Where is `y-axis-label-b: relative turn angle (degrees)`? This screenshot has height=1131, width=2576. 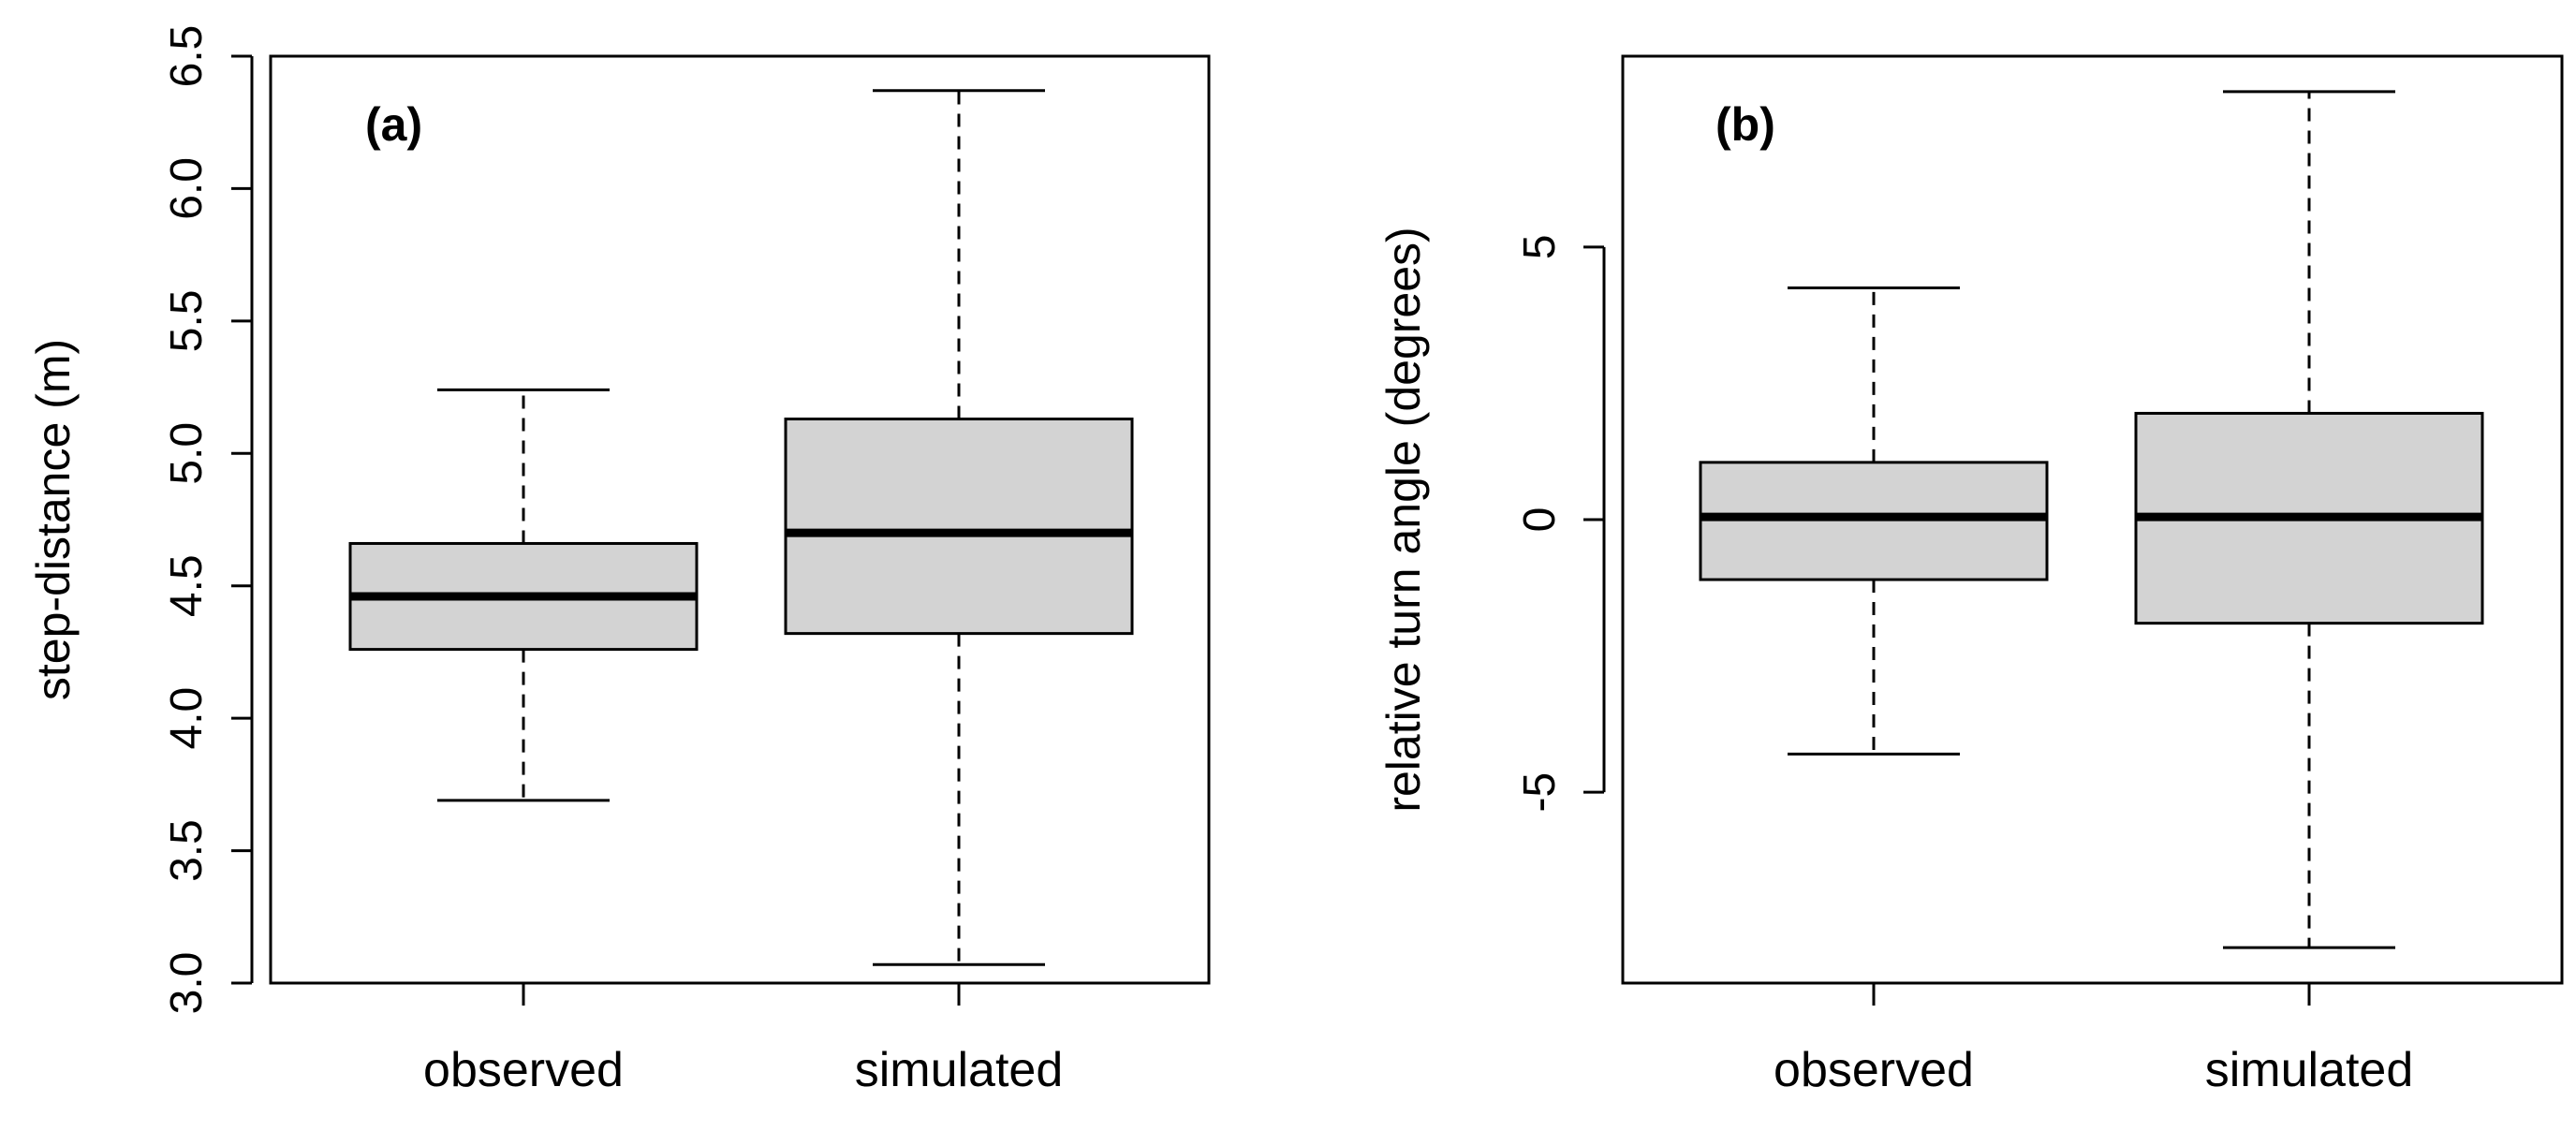
y-axis-label-b: relative turn angle (degrees) is located at coordinates (1403, 519).